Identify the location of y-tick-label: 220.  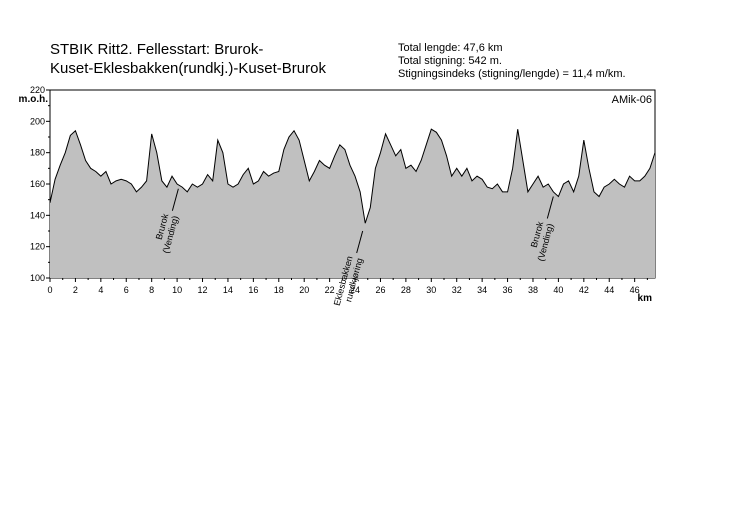
(37, 90).